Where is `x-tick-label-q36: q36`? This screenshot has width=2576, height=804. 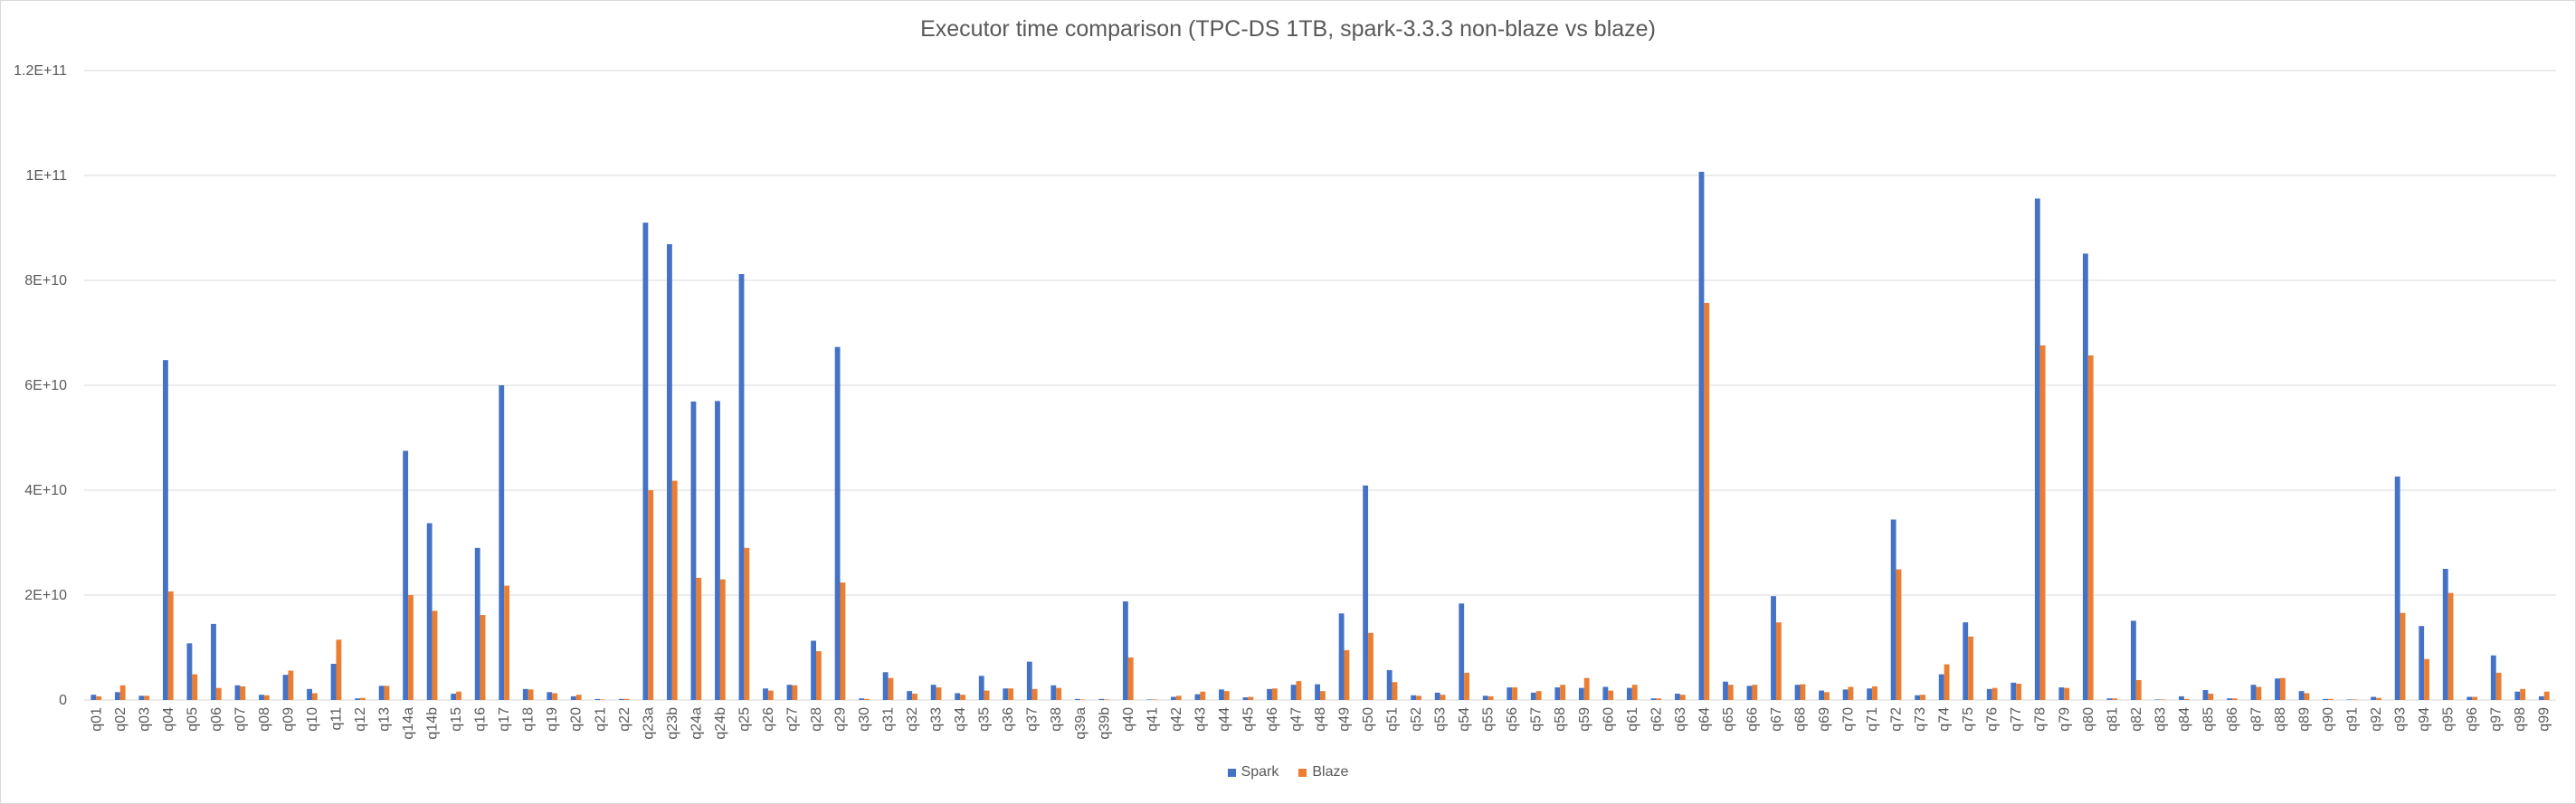 x-tick-label-q36: q36 is located at coordinates (1008, 720).